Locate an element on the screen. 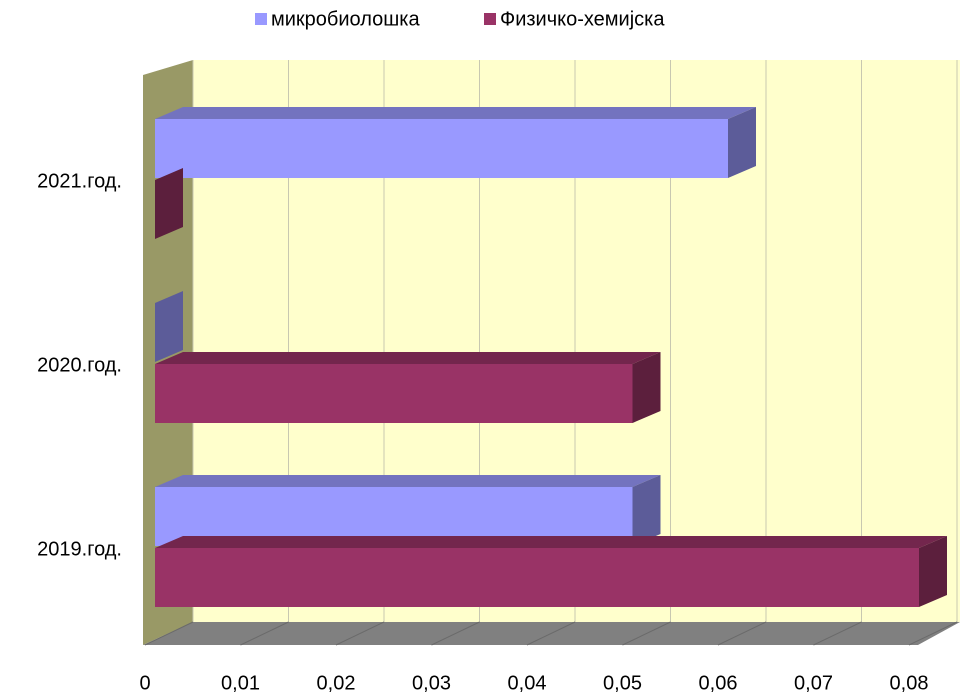  legend-label: Физичко-хемијска is located at coordinates (582, 19).